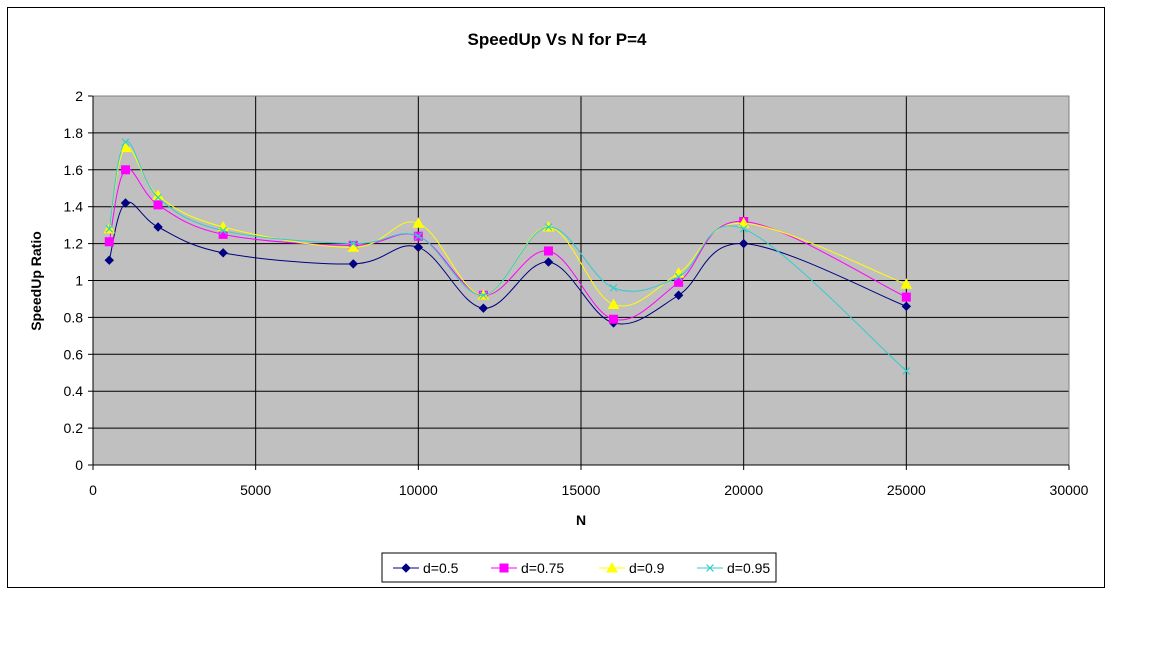 The width and height of the screenshot is (1152, 648). I want to click on y-tick-label: 2, so click(79, 96).